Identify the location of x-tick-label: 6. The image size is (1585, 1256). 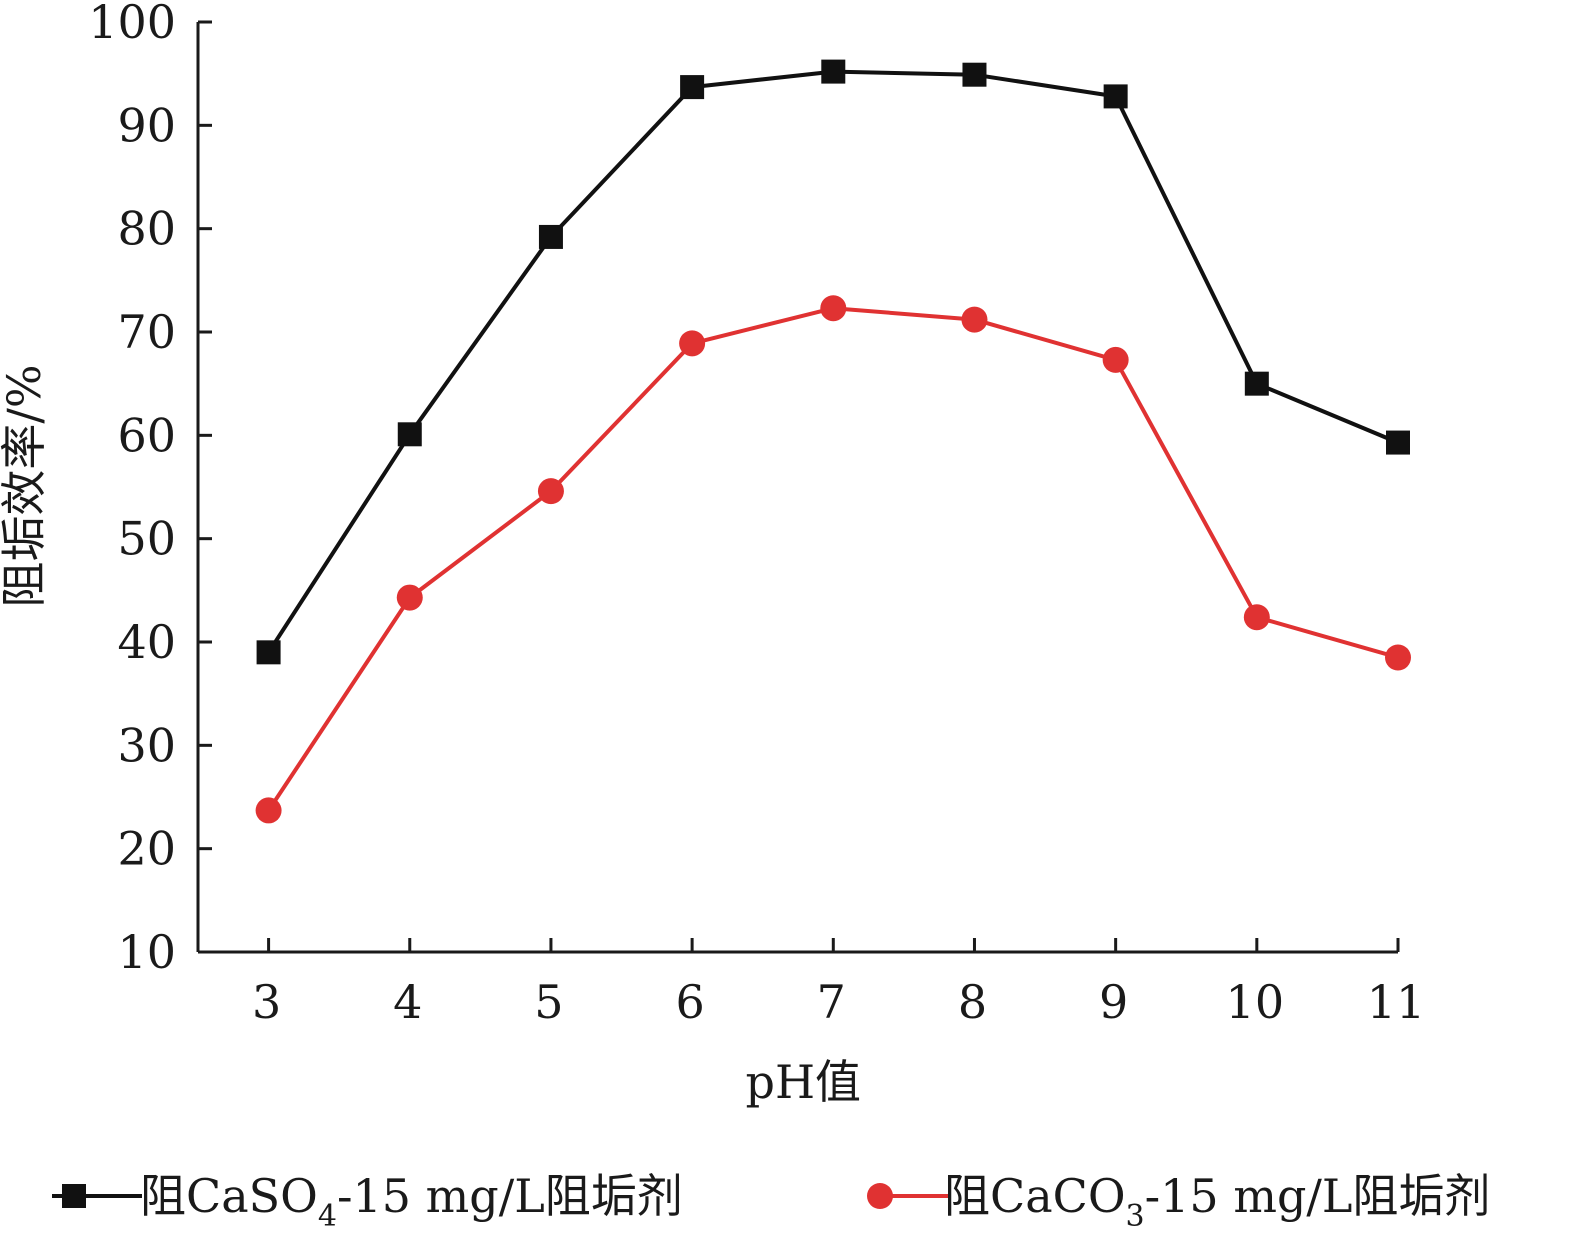
(689, 1002).